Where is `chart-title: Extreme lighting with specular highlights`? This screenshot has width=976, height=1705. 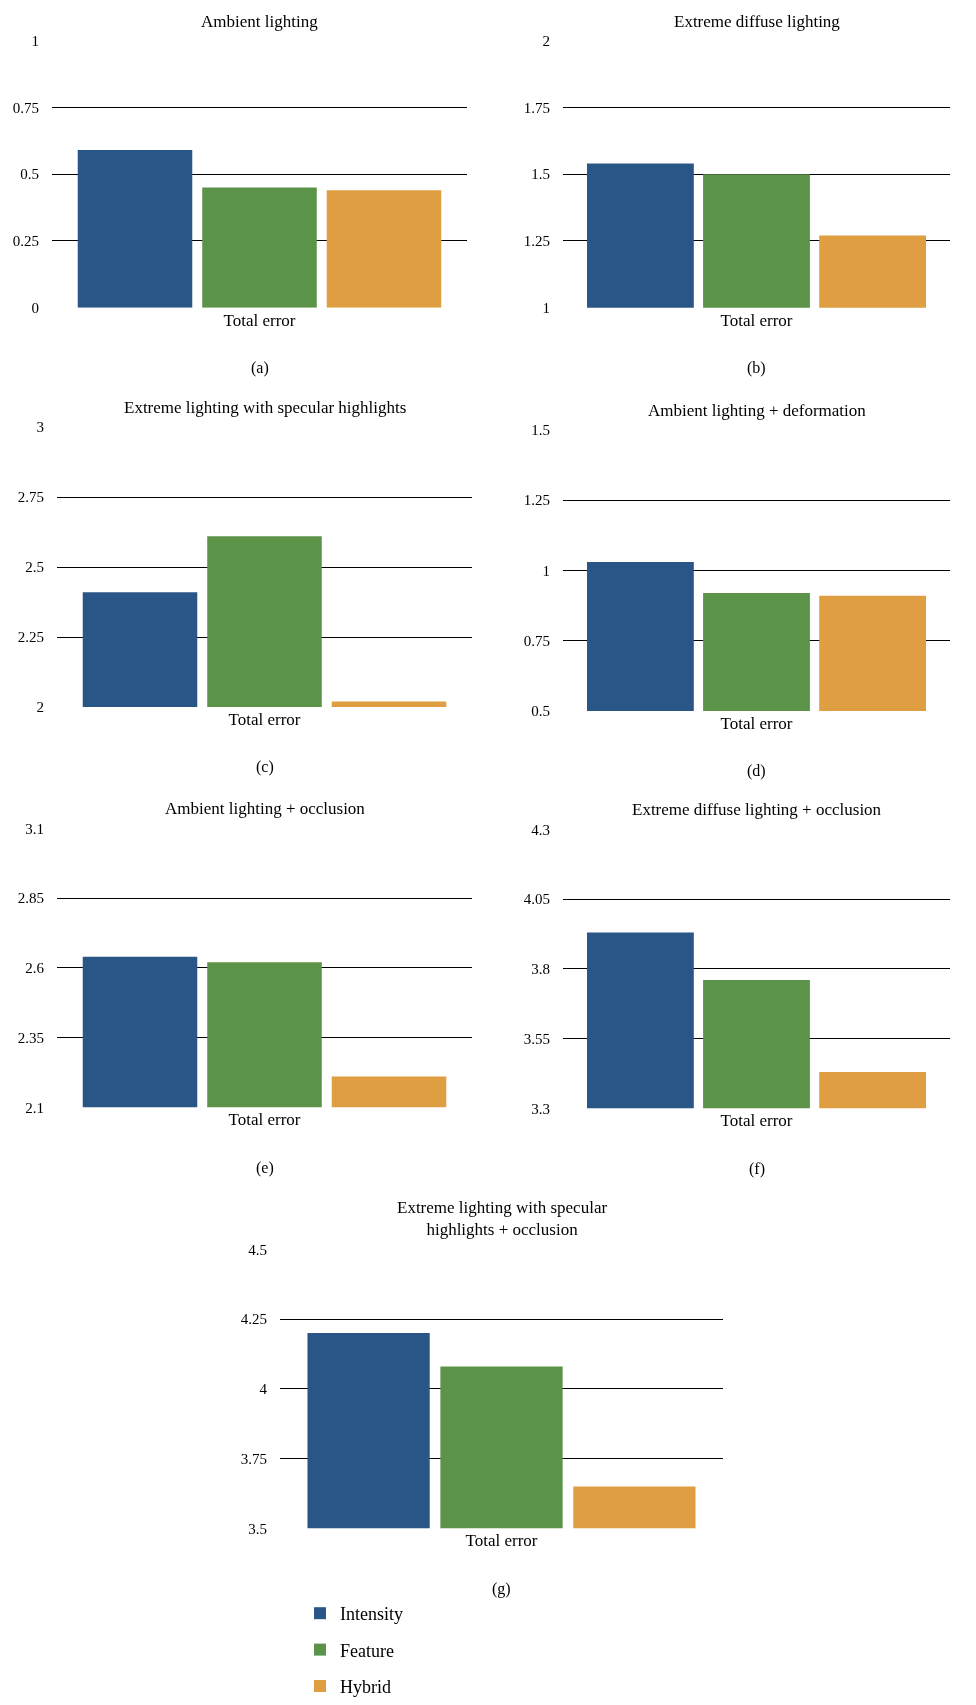
chart-title: Extreme lighting with specular highlights is located at coordinates (265, 407).